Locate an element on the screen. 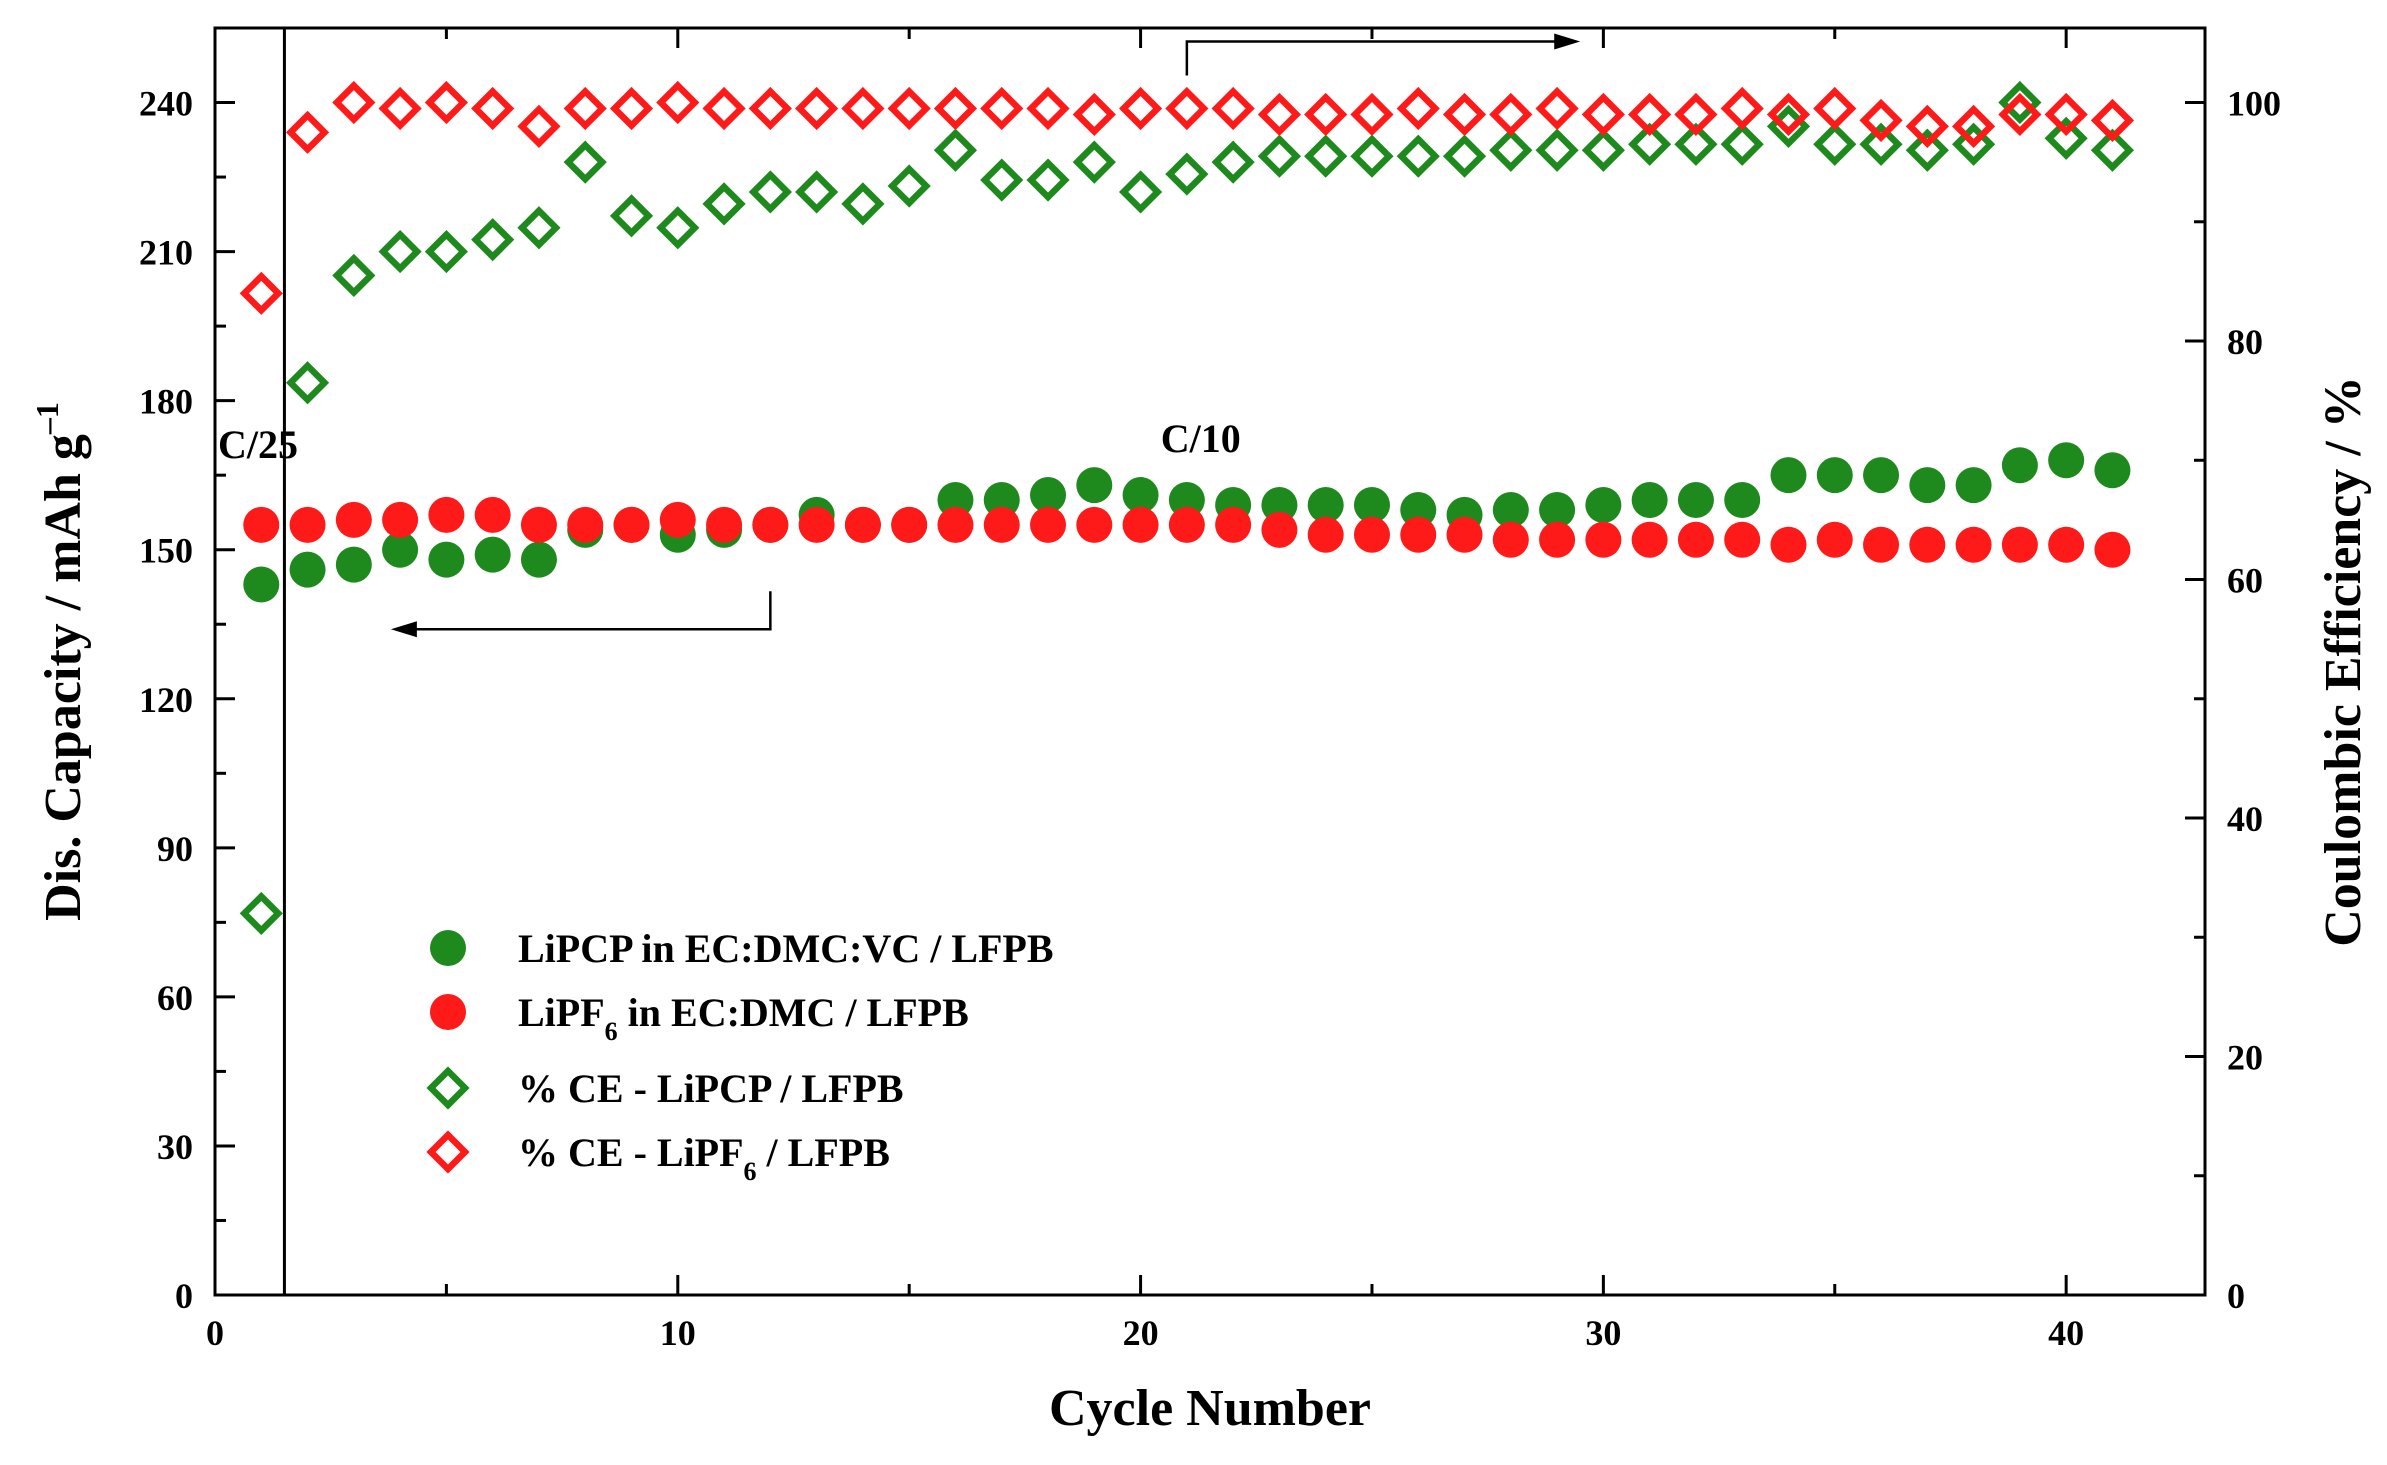  legend-entry: % CE - LiPCP / LFPB is located at coordinates (665, 1088).